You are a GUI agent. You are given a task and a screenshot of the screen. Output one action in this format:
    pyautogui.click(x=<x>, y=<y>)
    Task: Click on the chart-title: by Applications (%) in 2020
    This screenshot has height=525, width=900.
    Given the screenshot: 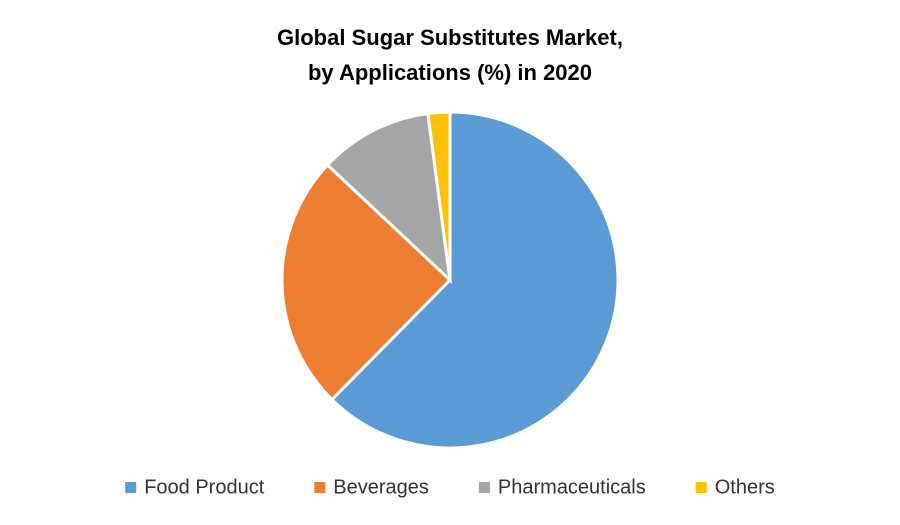 What is the action you would take?
    pyautogui.click(x=450, y=72)
    